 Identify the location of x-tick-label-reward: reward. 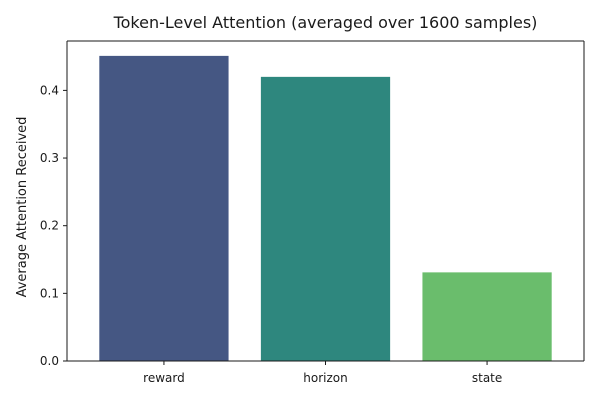
(164, 378).